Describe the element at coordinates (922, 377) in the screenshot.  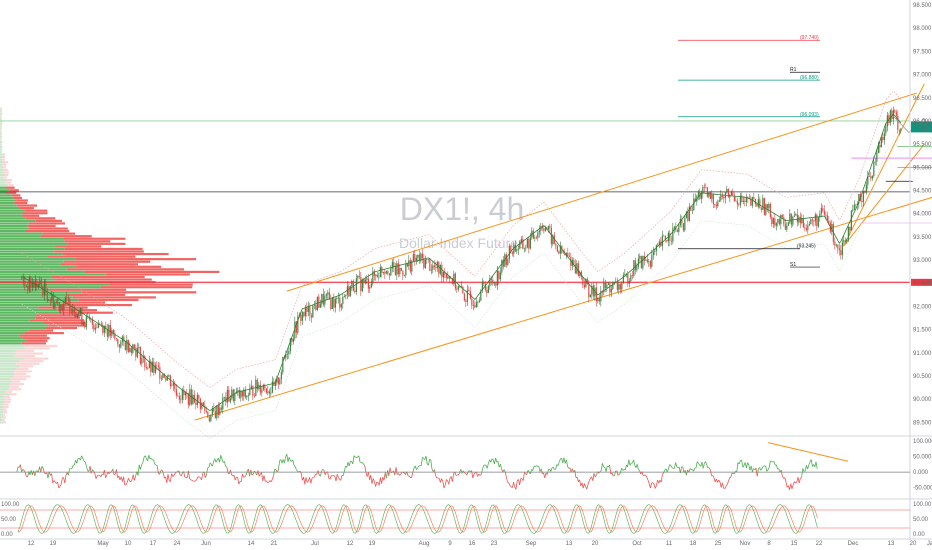
I see `price-tick-label: 90.500` at that location.